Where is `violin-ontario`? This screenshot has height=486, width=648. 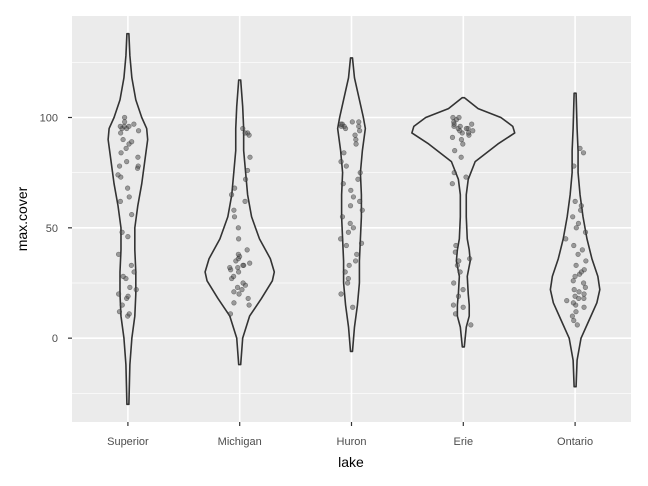 violin-ontario is located at coordinates (575, 240).